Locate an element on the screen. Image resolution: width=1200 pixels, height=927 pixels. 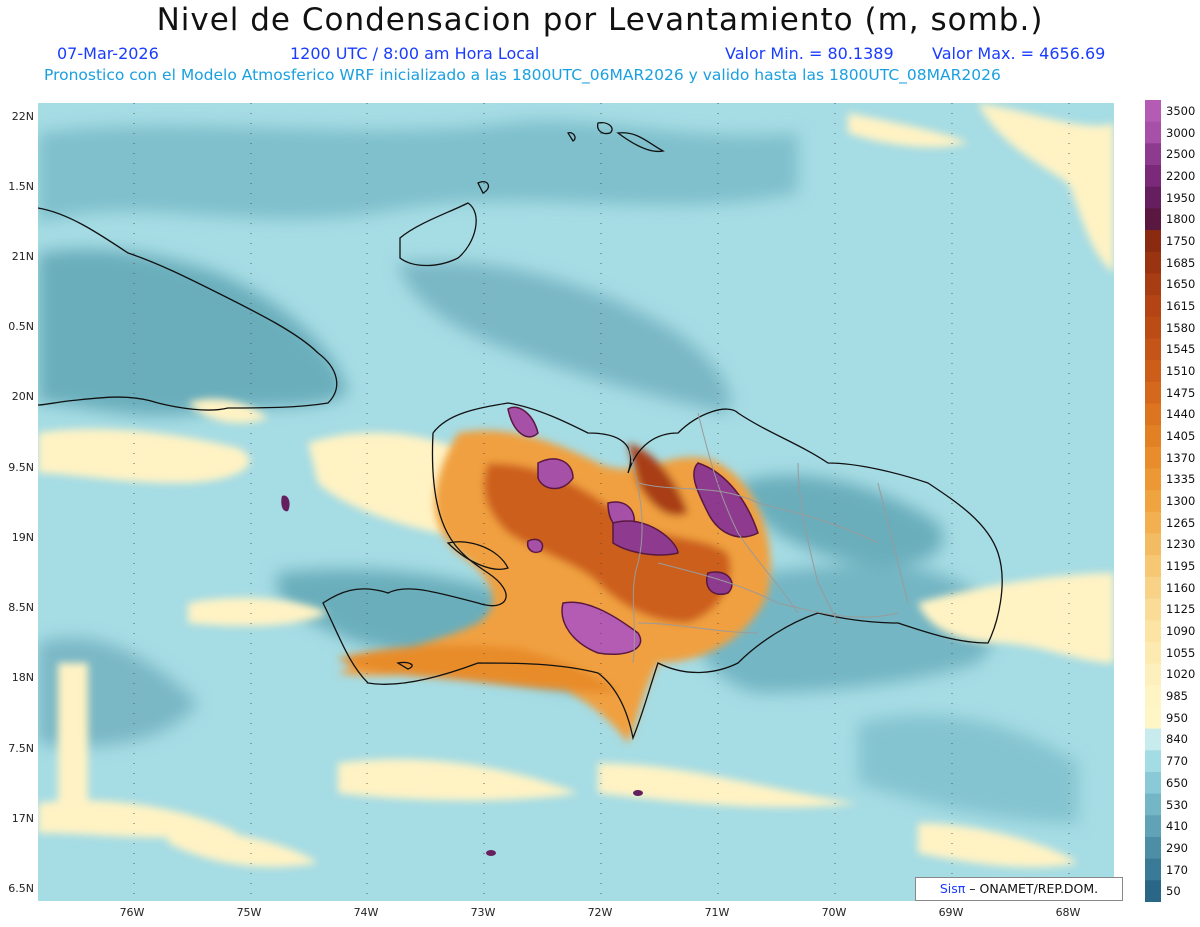
lat-label: 20N is located at coordinates (22, 396).